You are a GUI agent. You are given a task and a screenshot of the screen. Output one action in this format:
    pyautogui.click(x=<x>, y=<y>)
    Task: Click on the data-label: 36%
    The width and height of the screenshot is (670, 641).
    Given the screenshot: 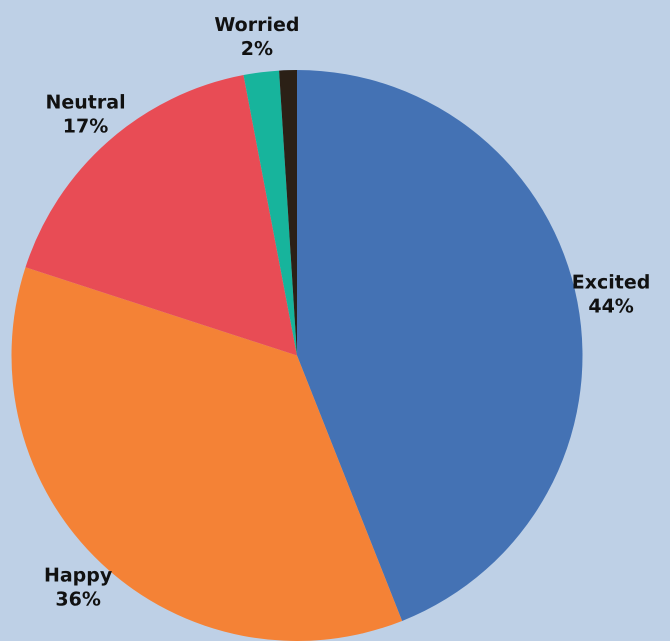 What is the action you would take?
    pyautogui.click(x=78, y=599)
    